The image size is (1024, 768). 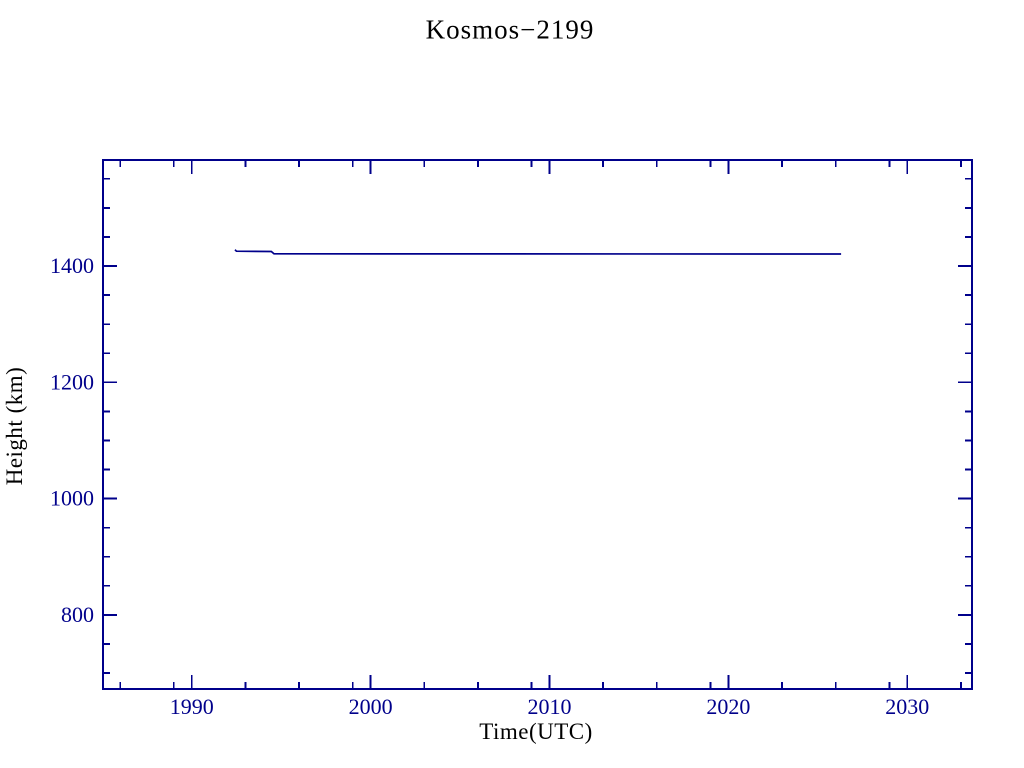 I want to click on x-tick-label: 2000, so click(x=371, y=706).